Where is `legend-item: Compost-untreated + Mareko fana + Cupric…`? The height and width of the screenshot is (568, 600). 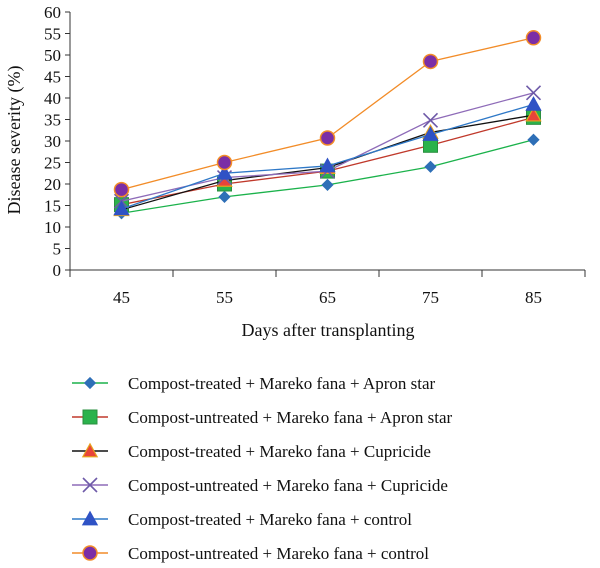 legend-item: Compost-untreated + Mareko fana + Cupric… is located at coordinates (260, 485).